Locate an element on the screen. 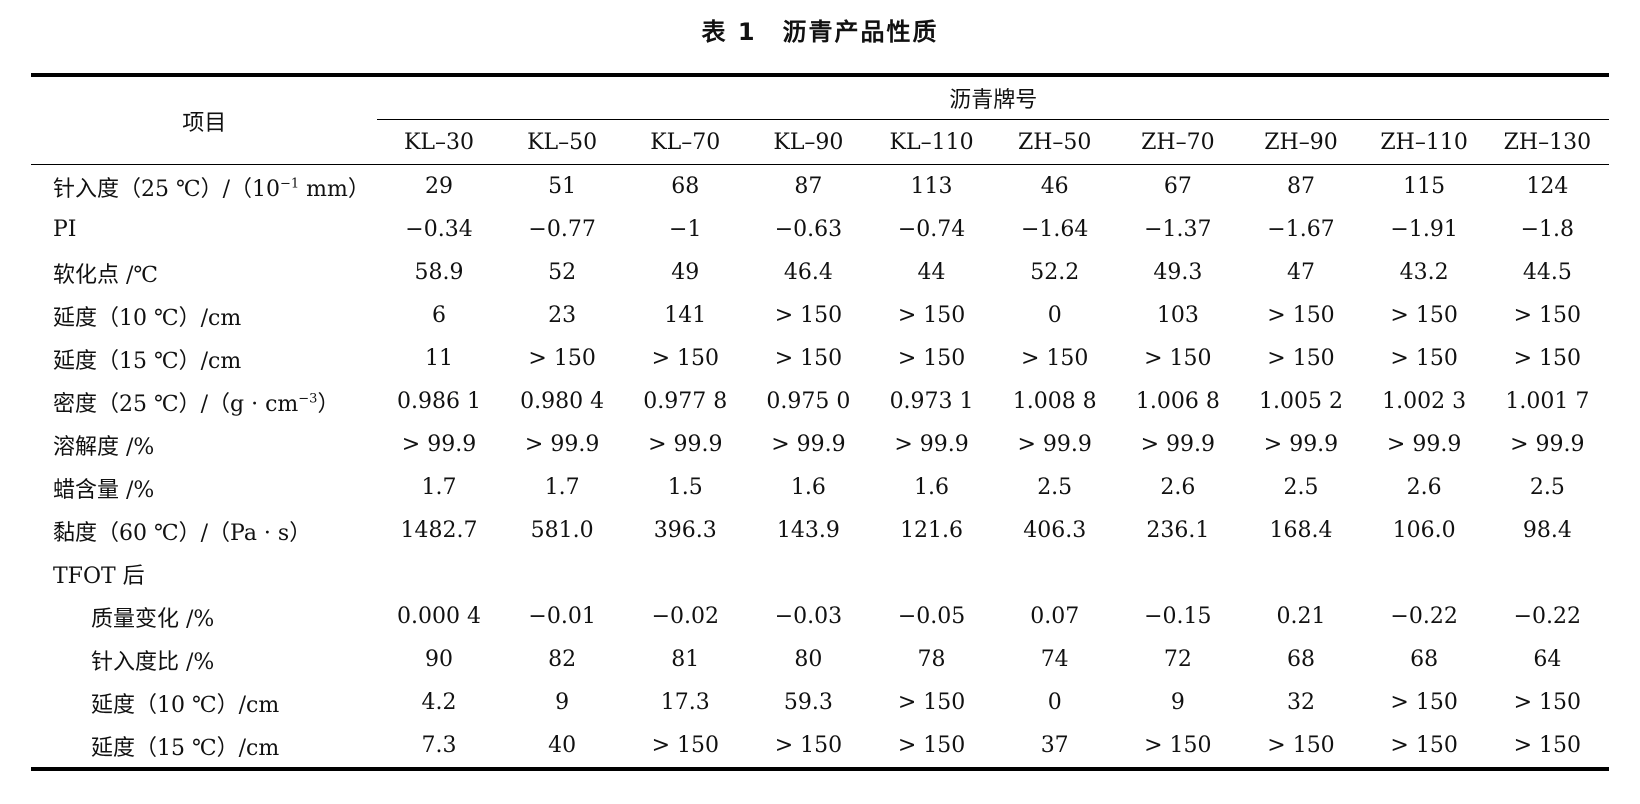  data-cell: 168.4 is located at coordinates (1301, 530).